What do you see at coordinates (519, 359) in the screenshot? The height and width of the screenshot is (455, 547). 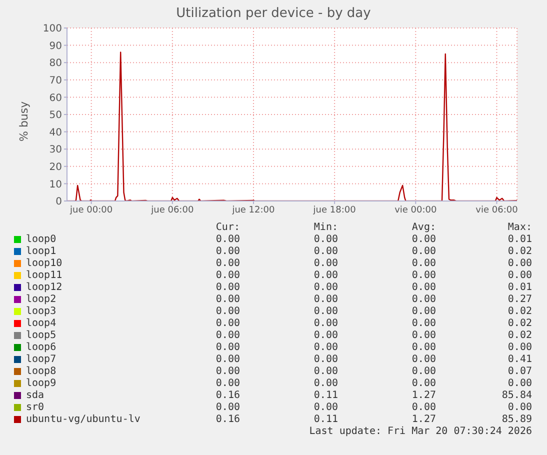 I see `text: 0.41` at bounding box center [519, 359].